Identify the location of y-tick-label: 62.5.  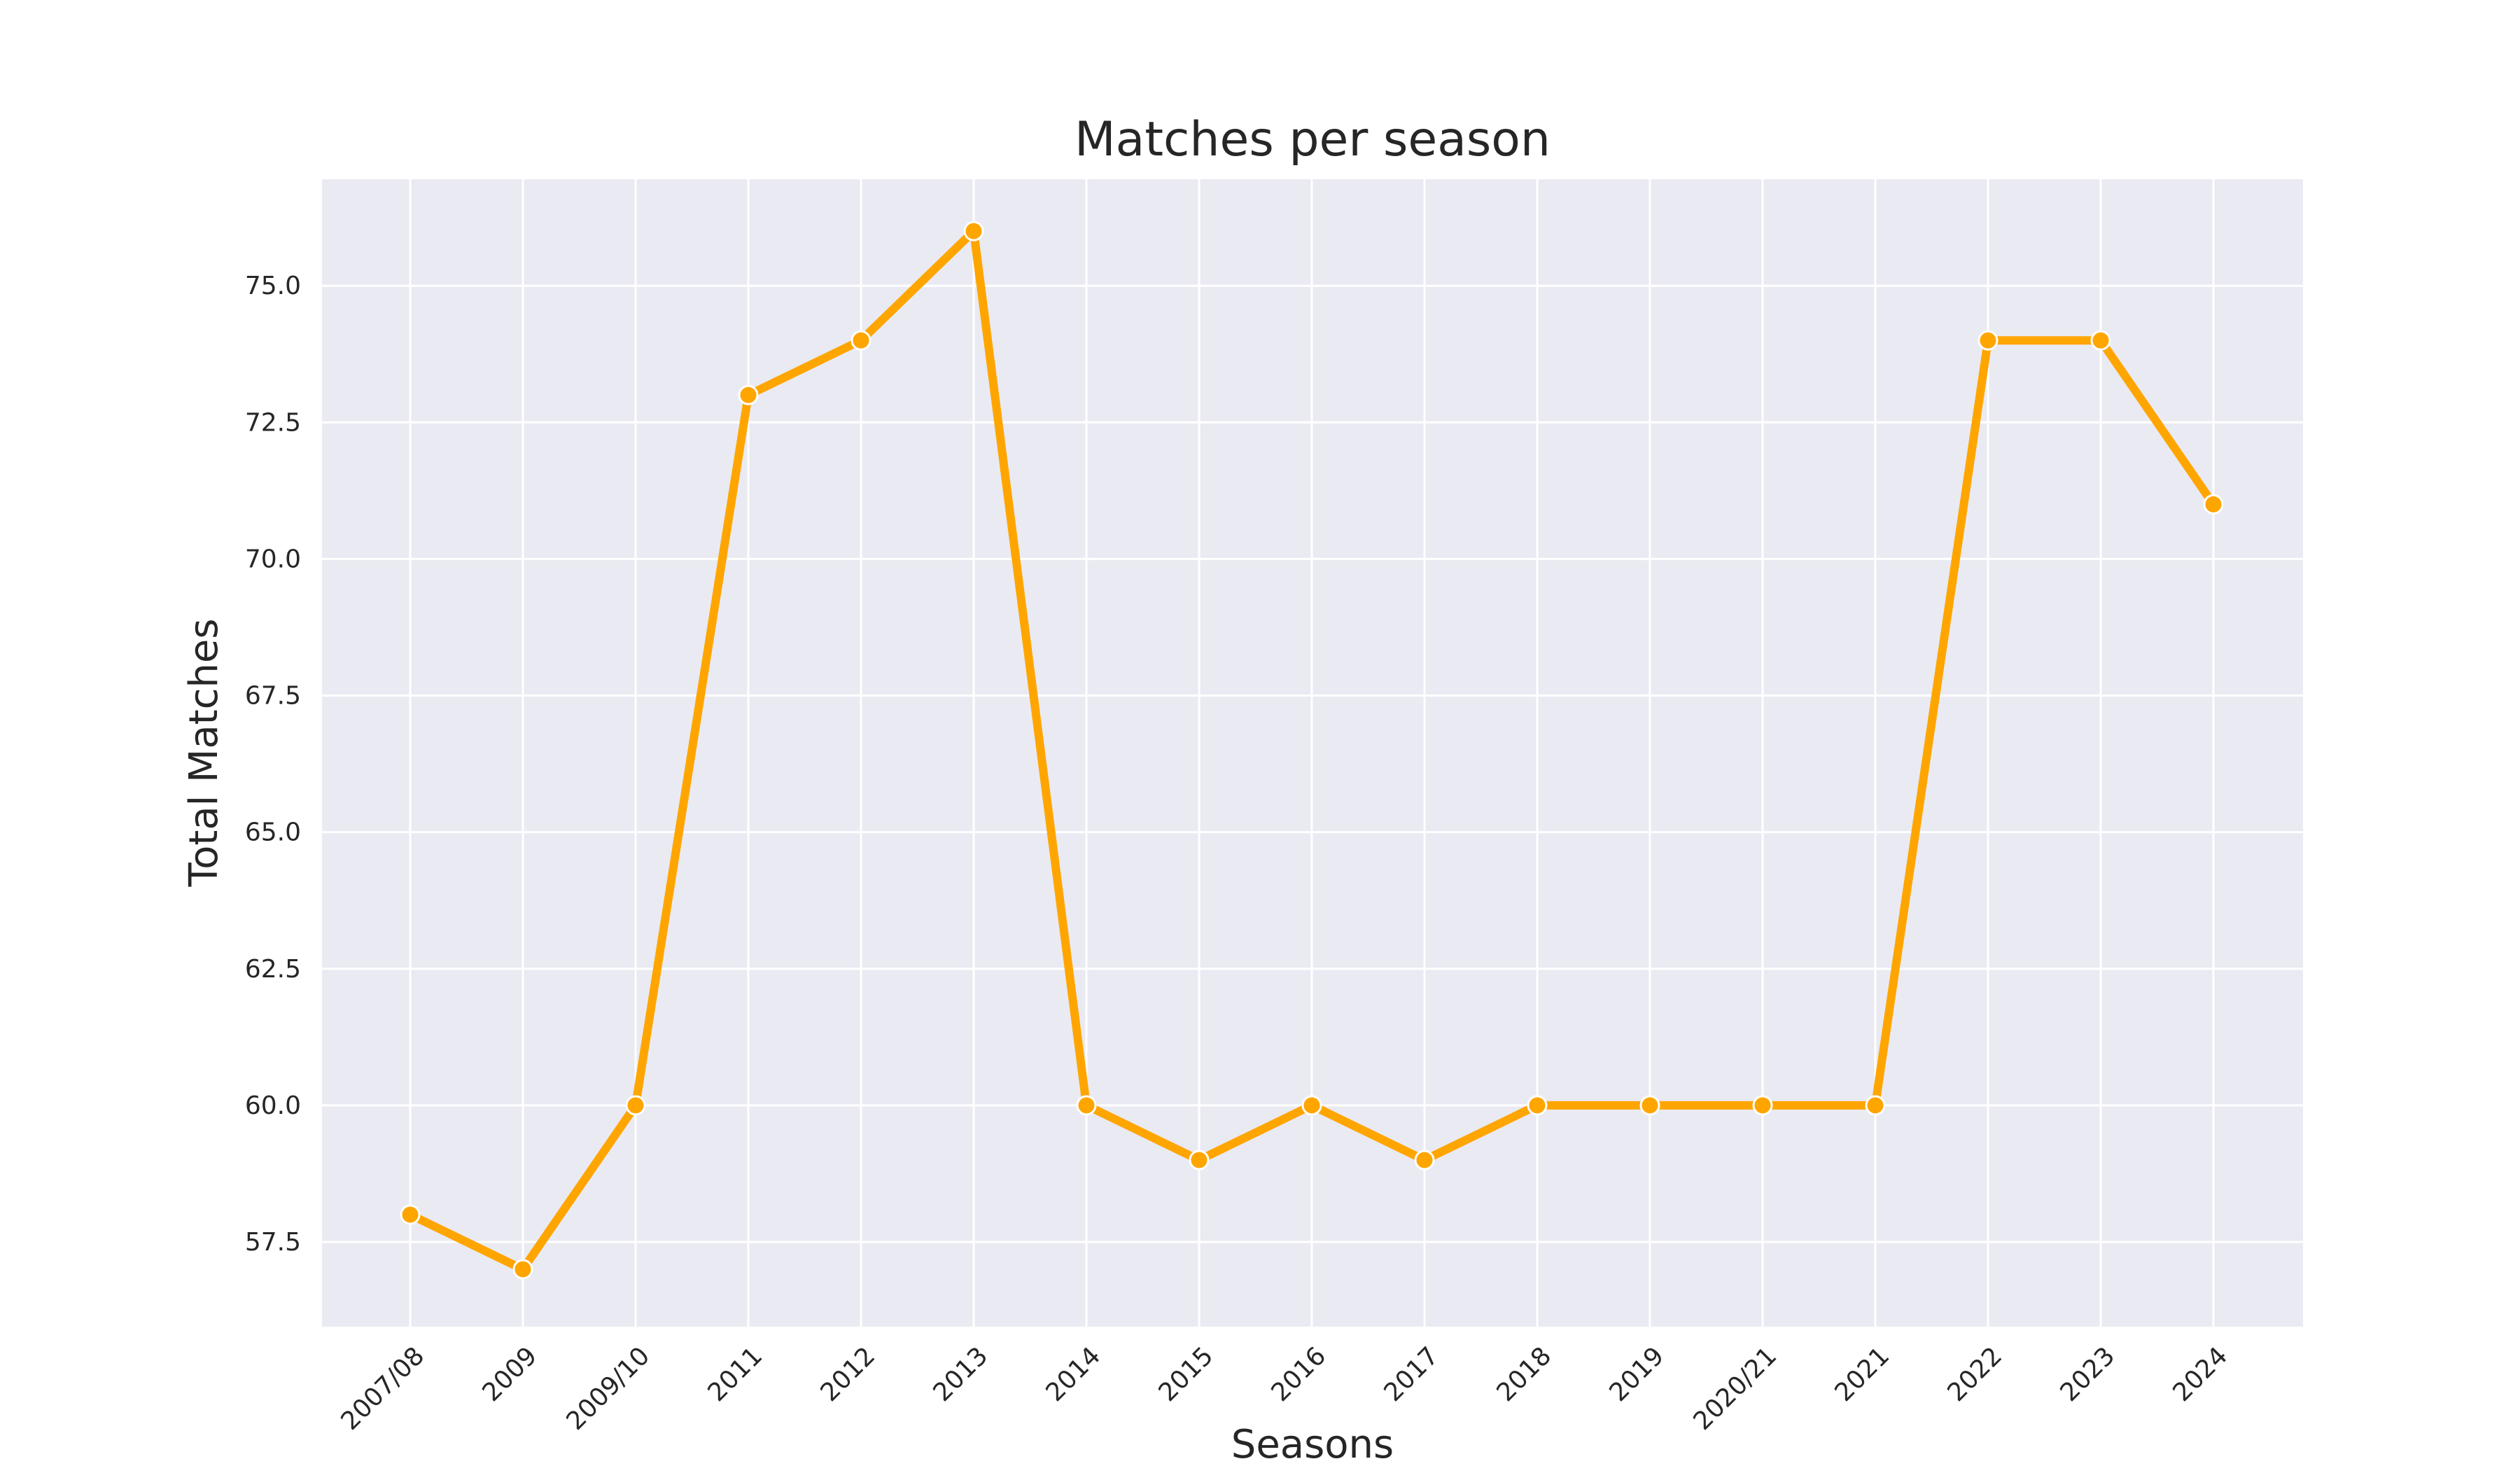
(273, 969).